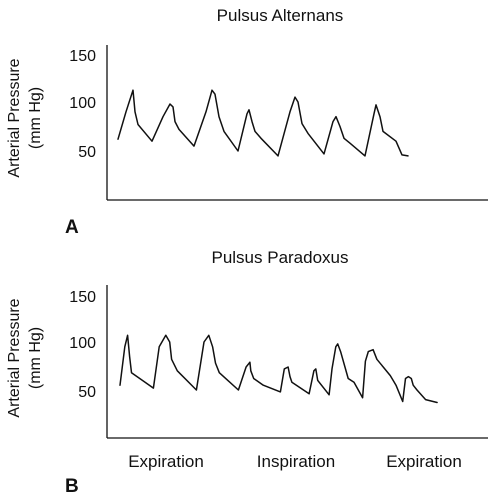  What do you see at coordinates (166, 461) in the screenshot?
I see `phase-label-expiration-1: Expiration` at bounding box center [166, 461].